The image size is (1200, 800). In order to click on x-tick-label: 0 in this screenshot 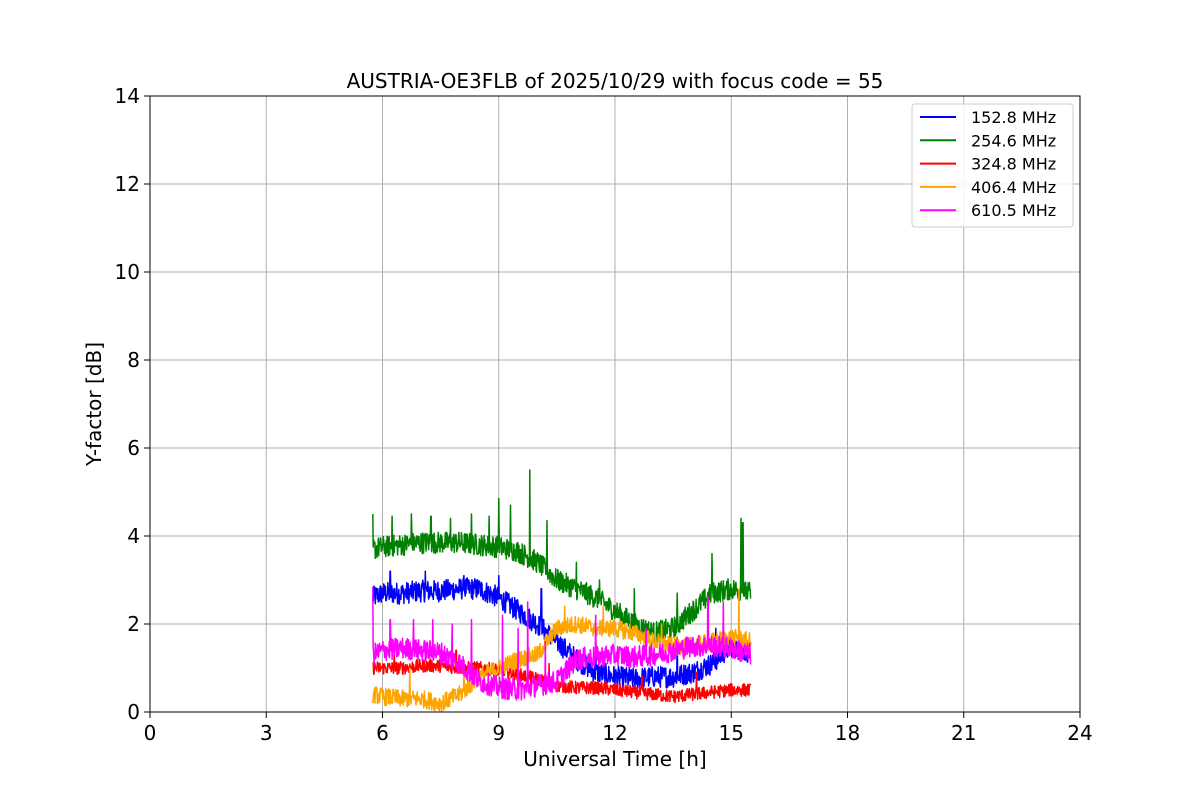, I will do `click(150, 733)`.